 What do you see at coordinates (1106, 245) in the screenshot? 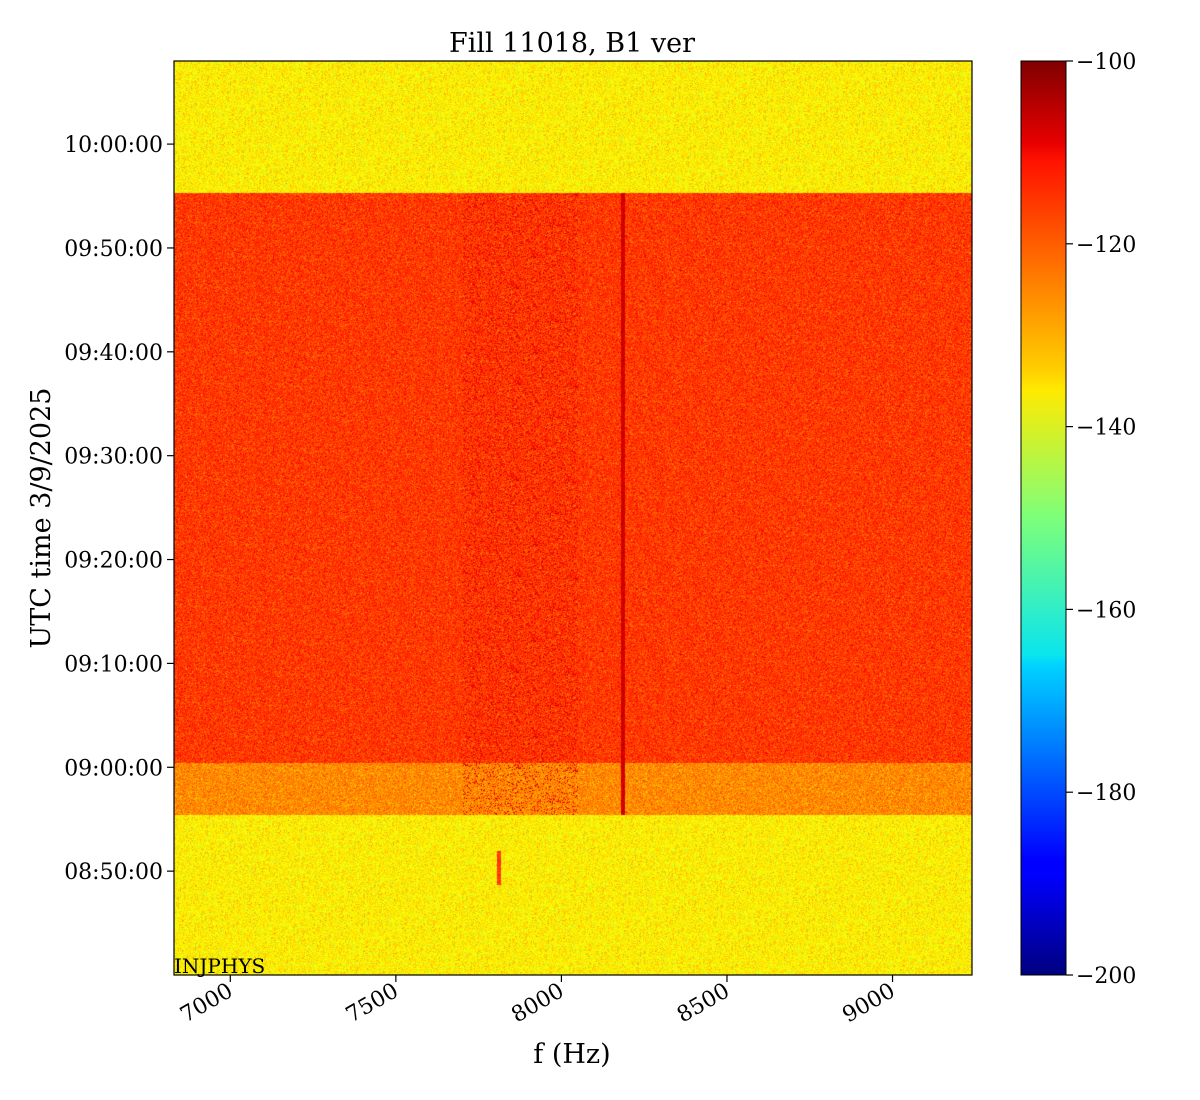
I see `colorbar-tick-label: −120` at bounding box center [1106, 245].